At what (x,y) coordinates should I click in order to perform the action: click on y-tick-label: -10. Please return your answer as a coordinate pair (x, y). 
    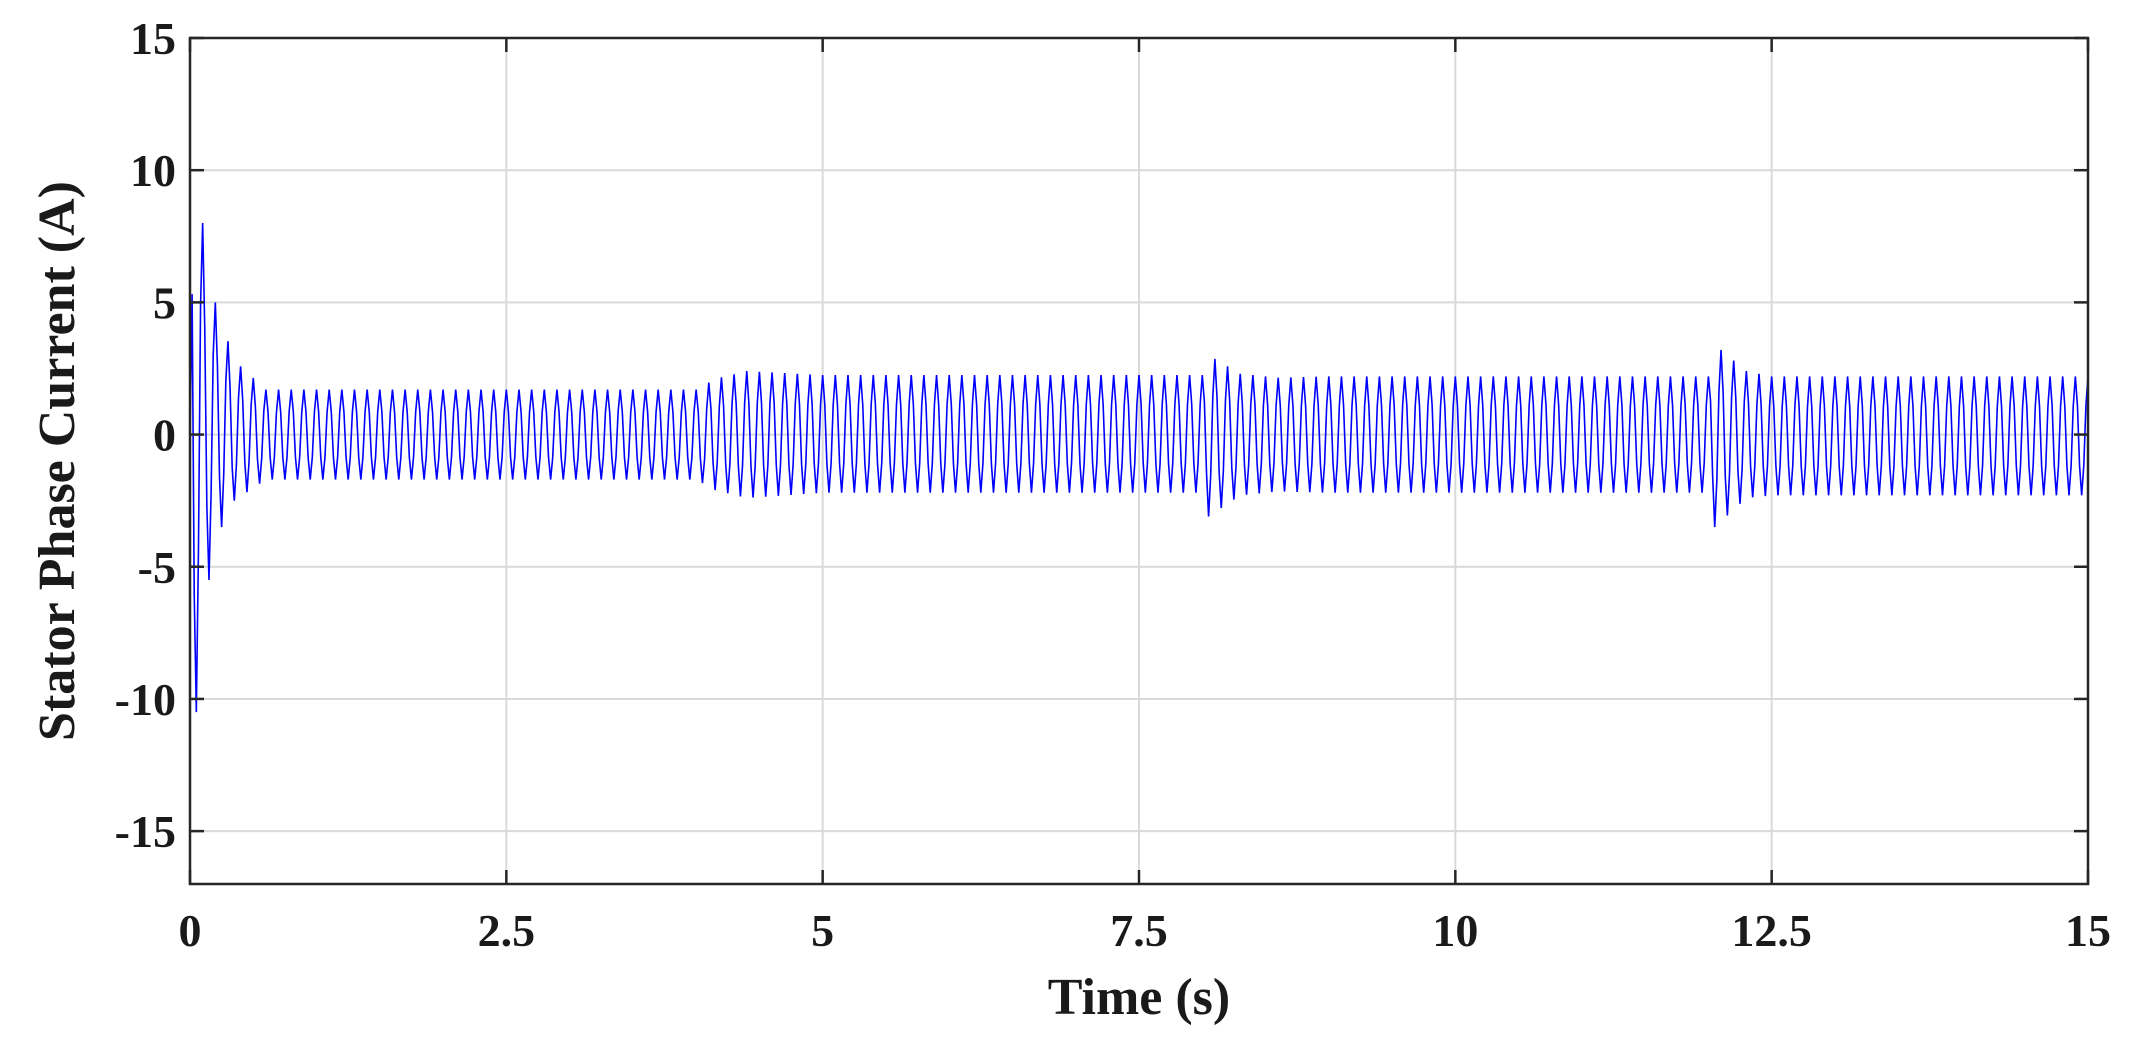
    Looking at the image, I should click on (145, 699).